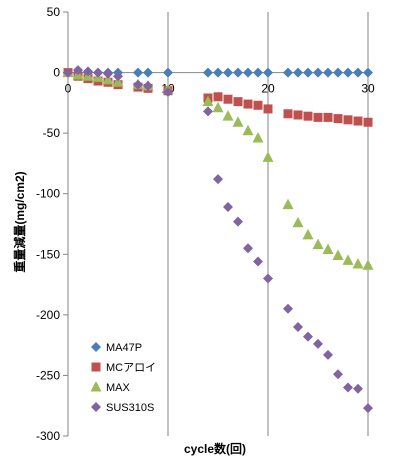 This screenshot has height=473, width=400. Describe the element at coordinates (118, 388) in the screenshot. I see `legend-label: MAX` at that location.